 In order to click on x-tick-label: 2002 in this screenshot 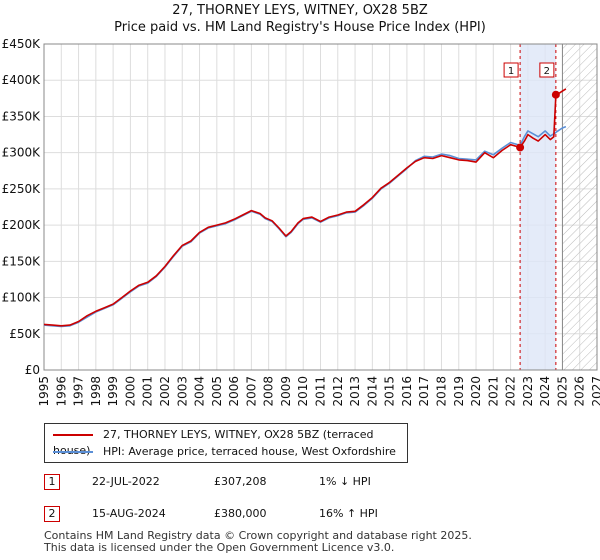, I will do `click(165, 391)`.